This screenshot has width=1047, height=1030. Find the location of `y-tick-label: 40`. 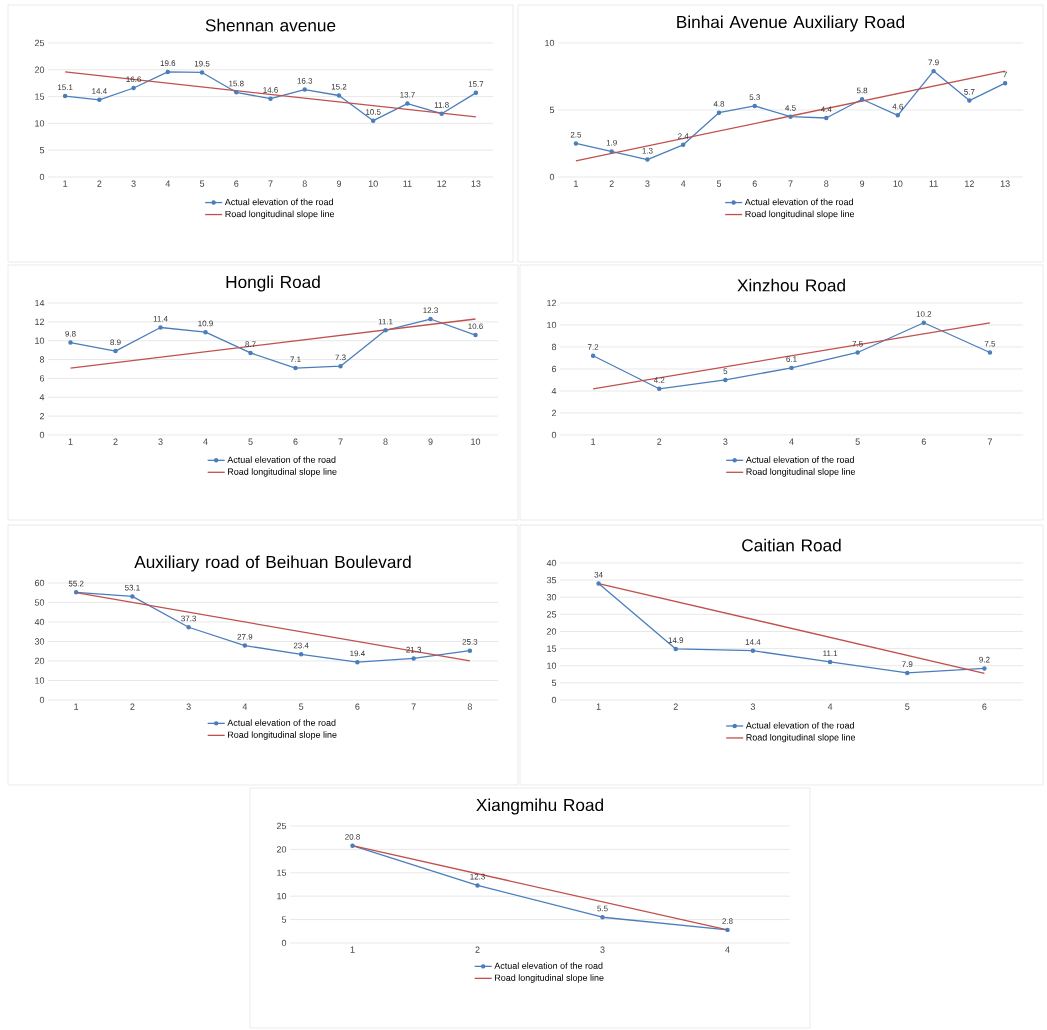

y-tick-label: 40 is located at coordinates (551, 563).